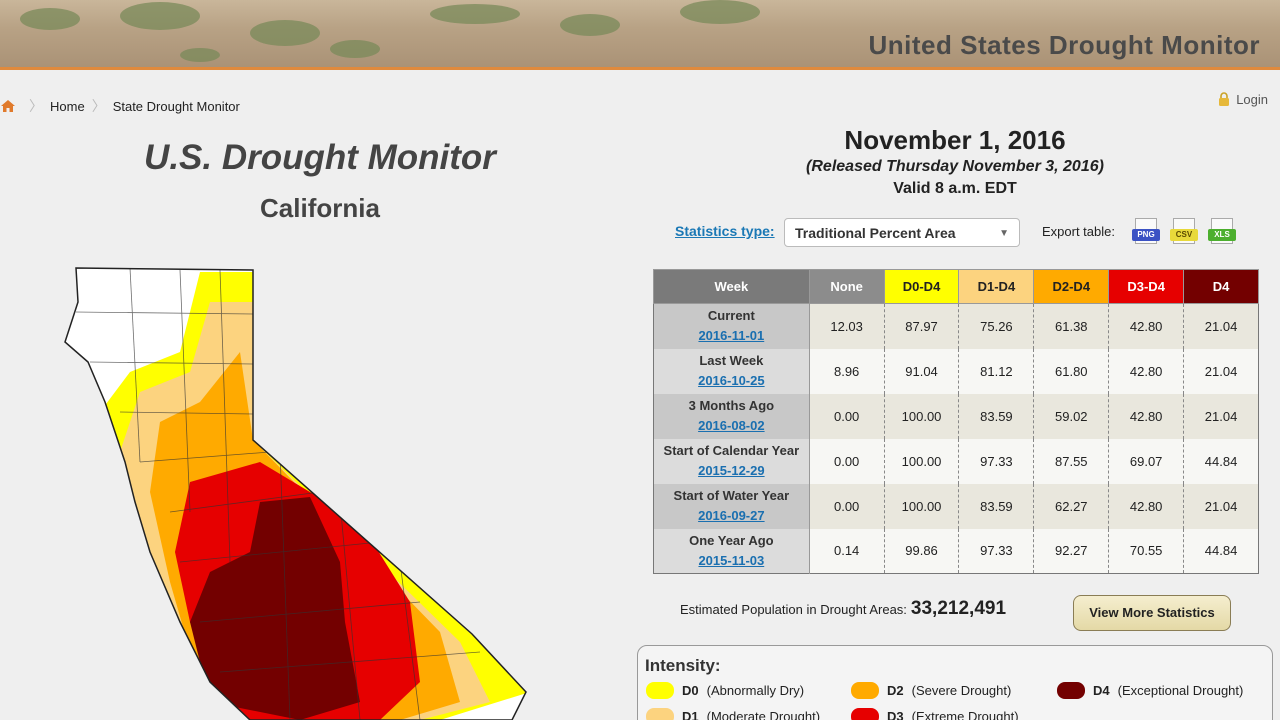 The image size is (1280, 720). What do you see at coordinates (996, 461) in the screenshot?
I see `value-cell: 97.33` at bounding box center [996, 461].